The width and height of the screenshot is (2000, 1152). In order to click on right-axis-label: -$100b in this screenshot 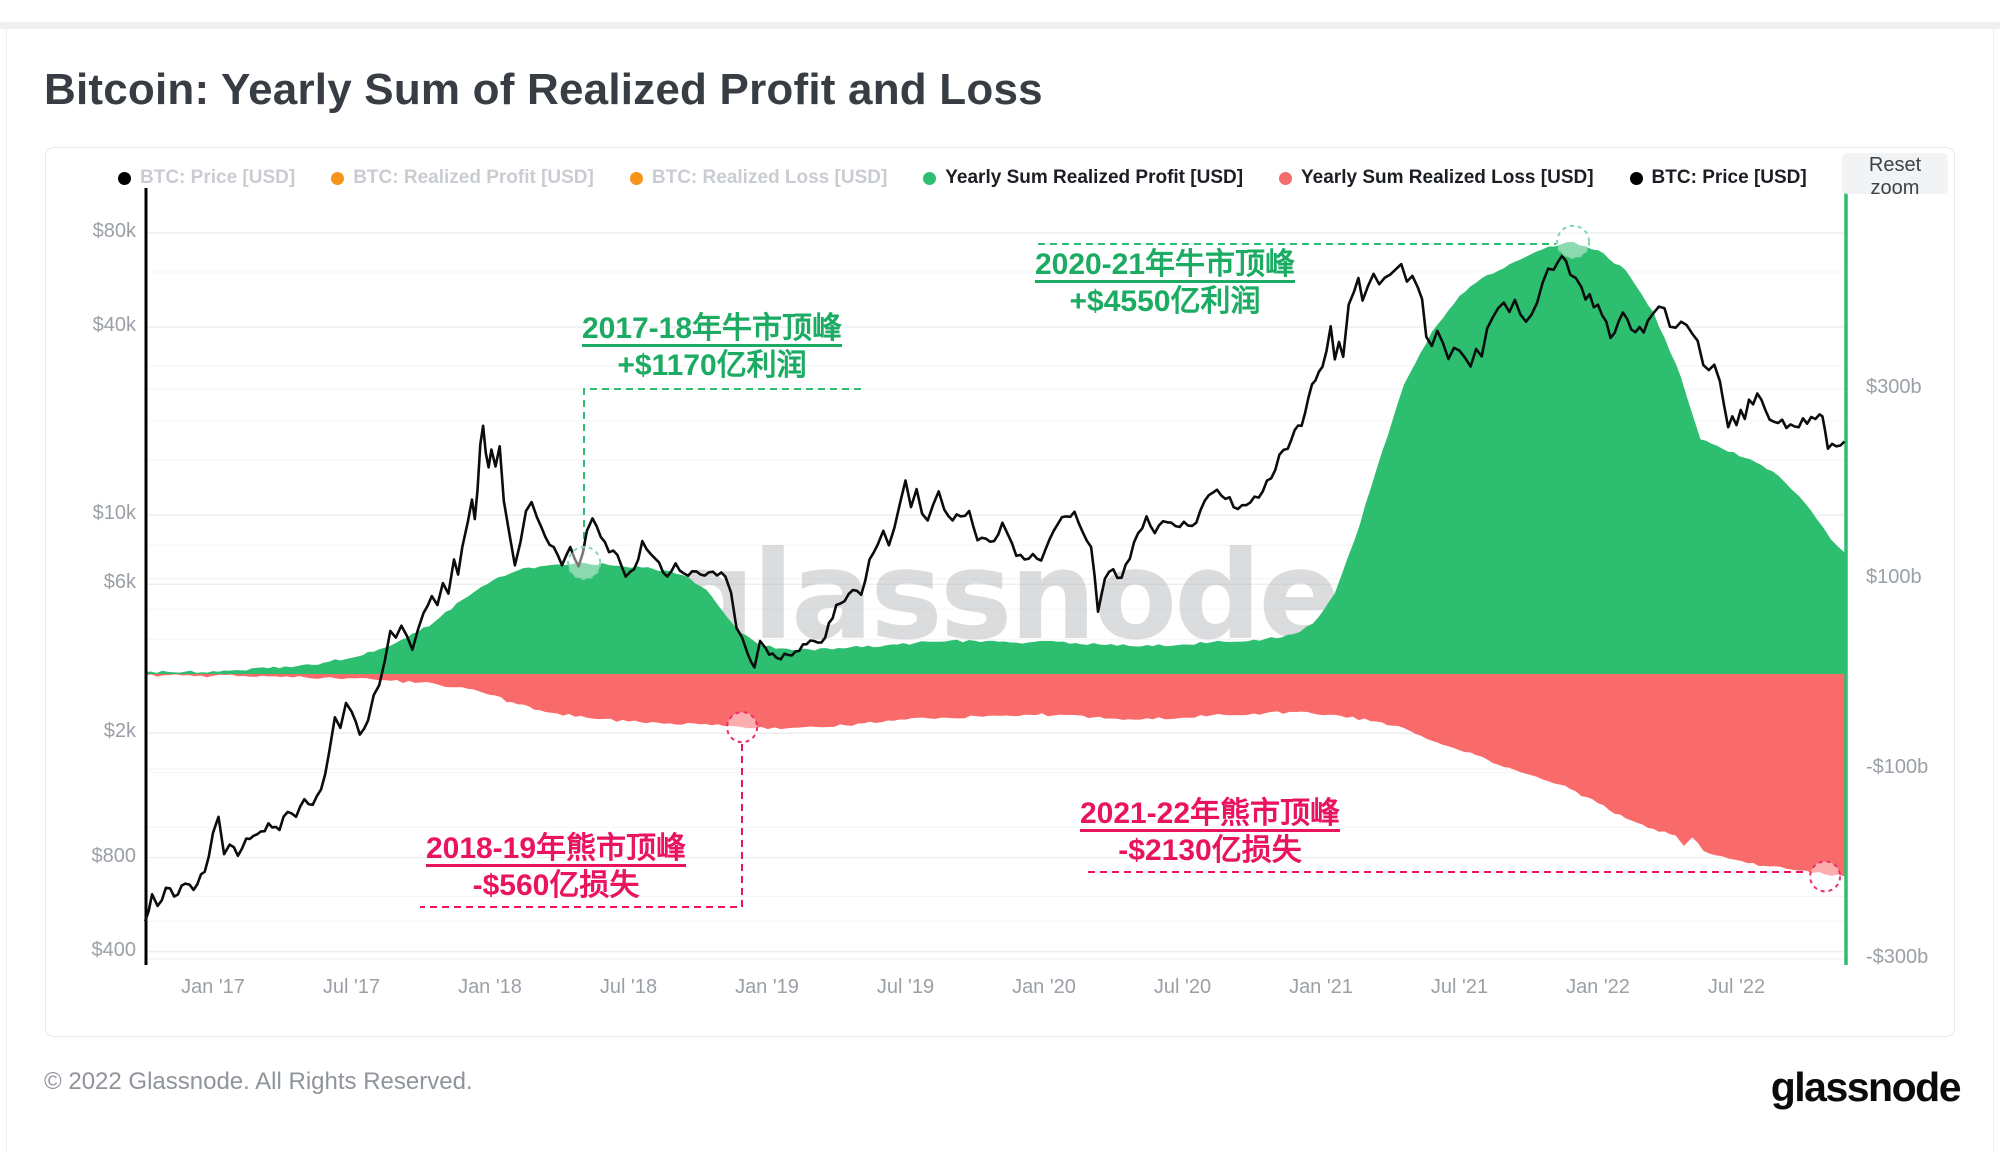, I will do `click(1897, 767)`.